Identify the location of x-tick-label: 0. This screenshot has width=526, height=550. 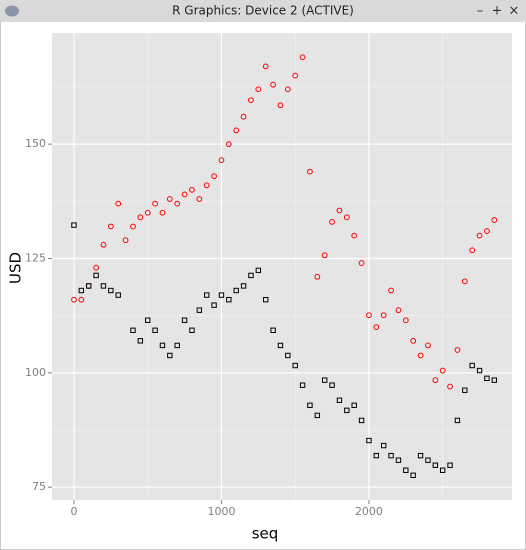
(73, 511).